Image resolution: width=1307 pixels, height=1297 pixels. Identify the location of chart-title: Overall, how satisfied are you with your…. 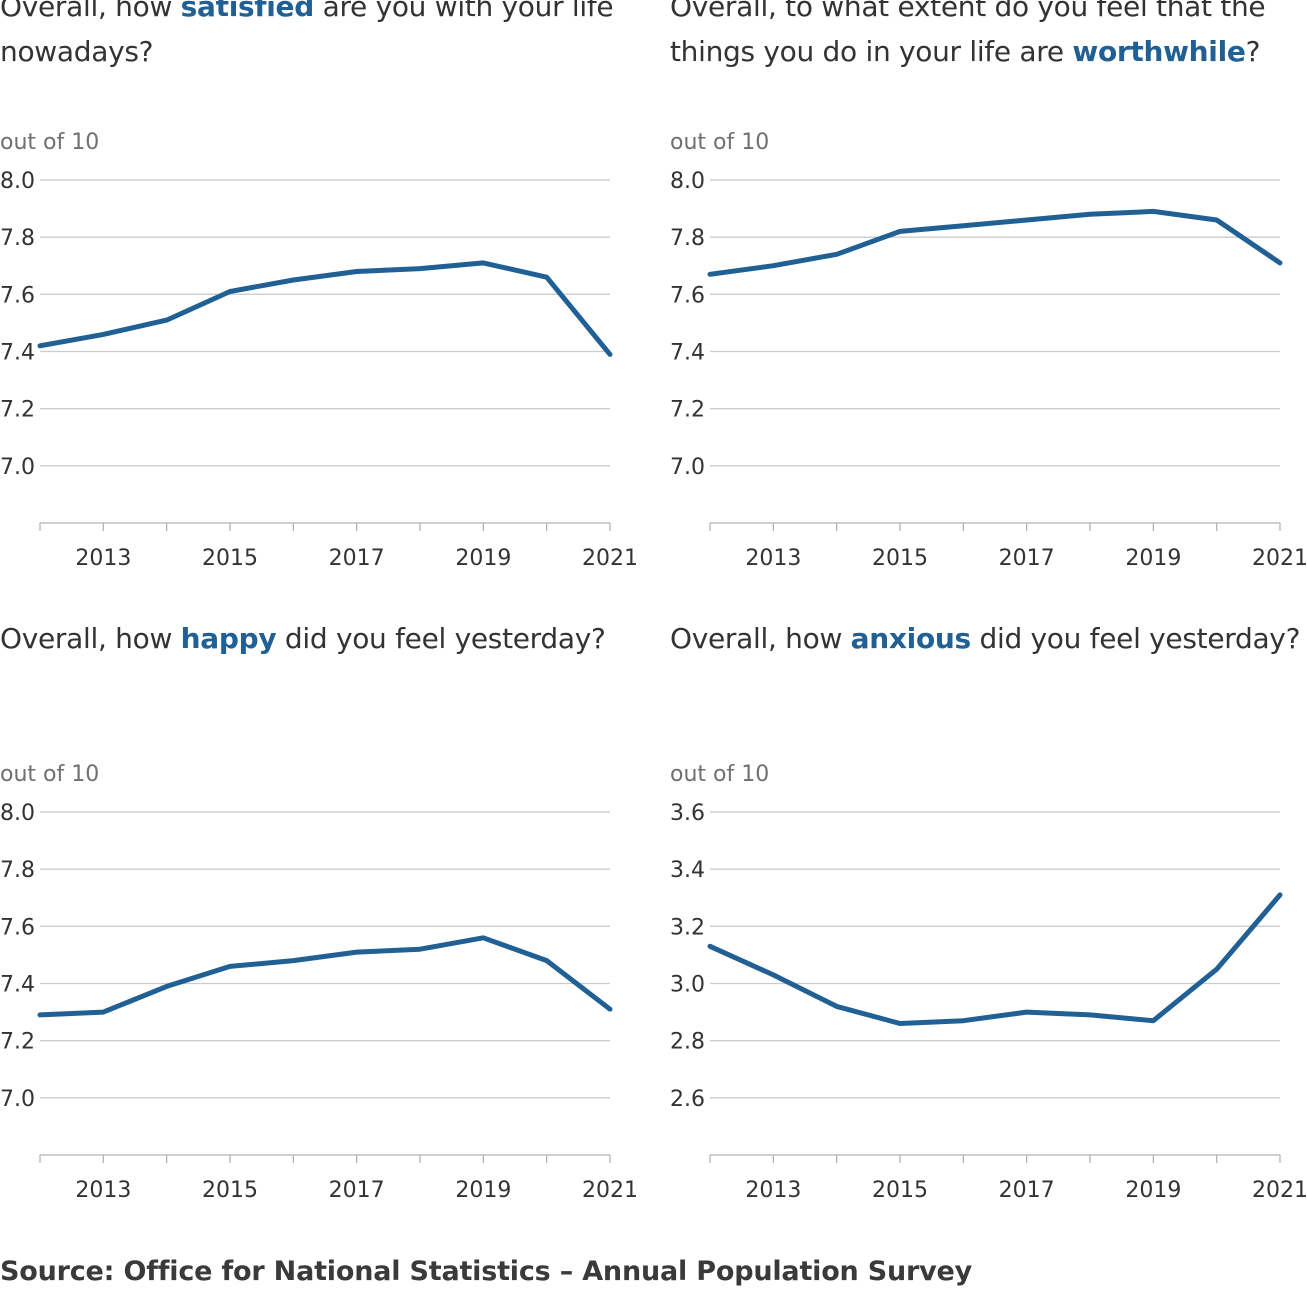
(320, 37).